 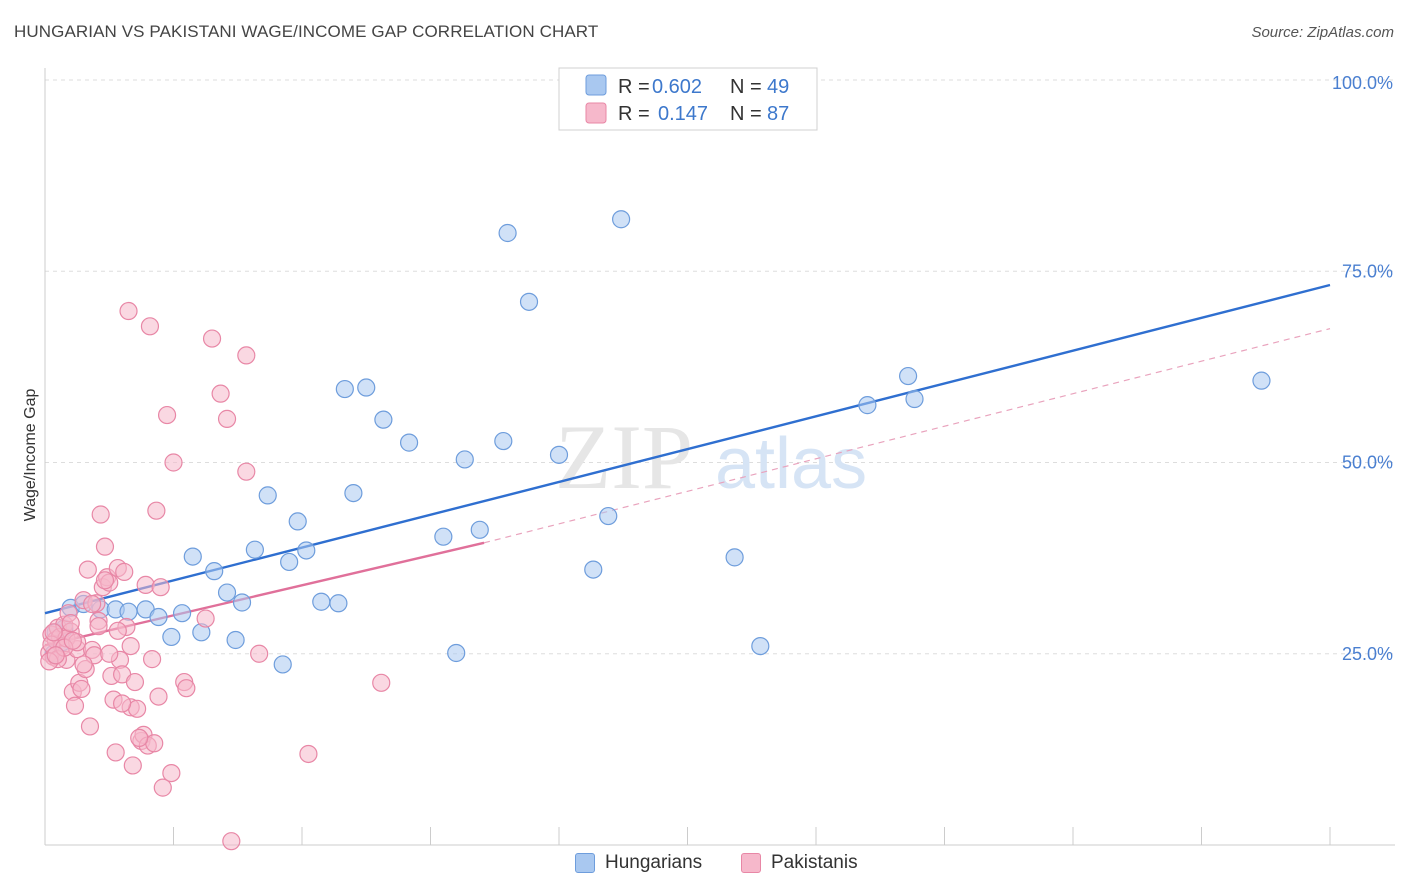 I want to click on y-tick-label: 75.0%, so click(x=1367, y=271).